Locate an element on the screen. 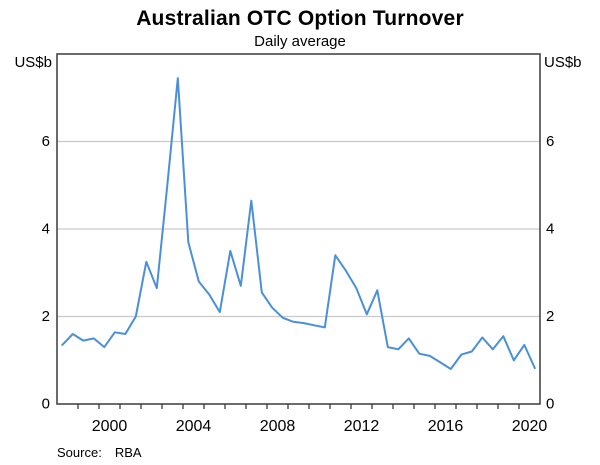 The width and height of the screenshot is (600, 465). y-tick-label-right: 2 is located at coordinates (550, 316).